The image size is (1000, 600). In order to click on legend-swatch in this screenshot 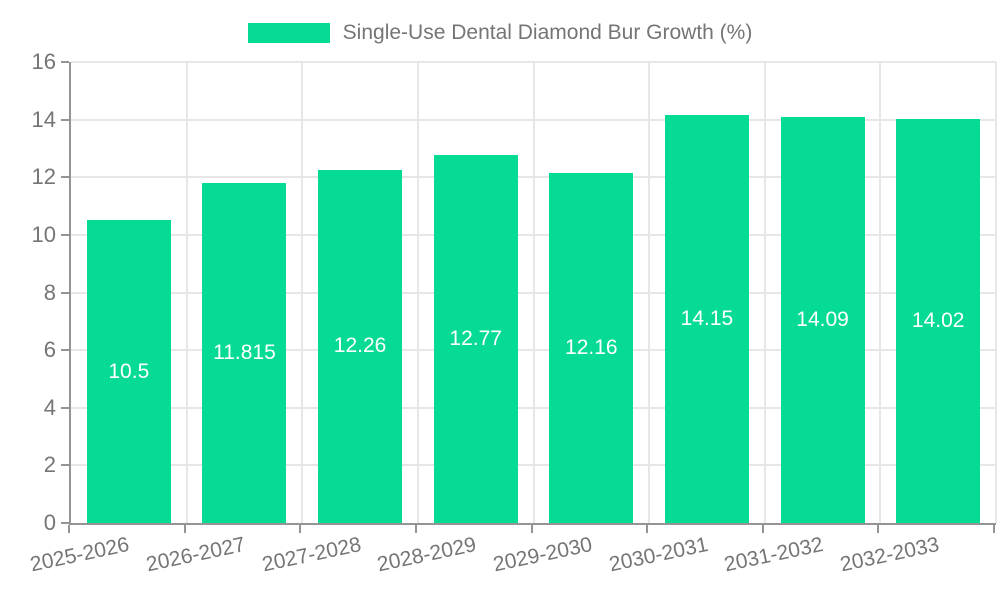, I will do `click(288, 33)`.